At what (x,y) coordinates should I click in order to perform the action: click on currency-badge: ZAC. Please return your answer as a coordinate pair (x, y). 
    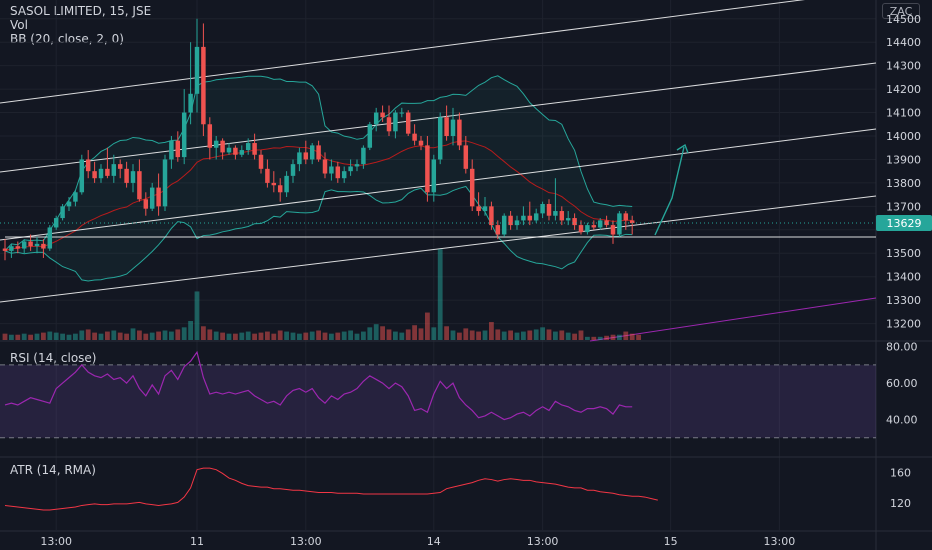
    Looking at the image, I should click on (901, 11).